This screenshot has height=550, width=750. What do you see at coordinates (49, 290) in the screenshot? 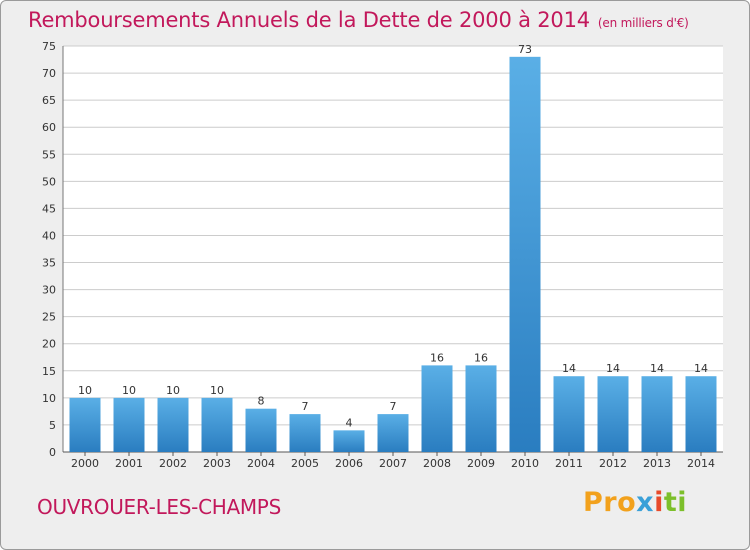
I see `y-tick-label: 30` at bounding box center [49, 290].